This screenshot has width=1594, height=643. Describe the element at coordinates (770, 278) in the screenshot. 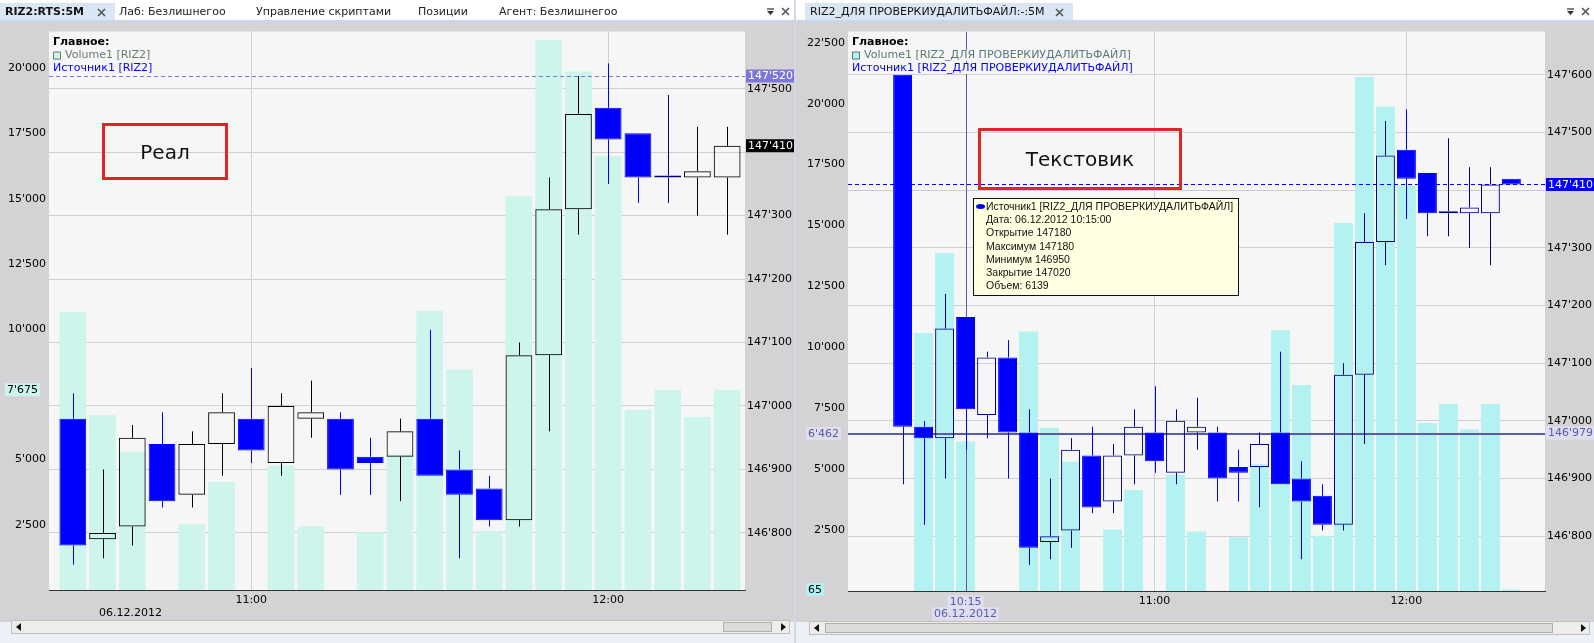

I see `y2-tick-label: 147'200` at that location.